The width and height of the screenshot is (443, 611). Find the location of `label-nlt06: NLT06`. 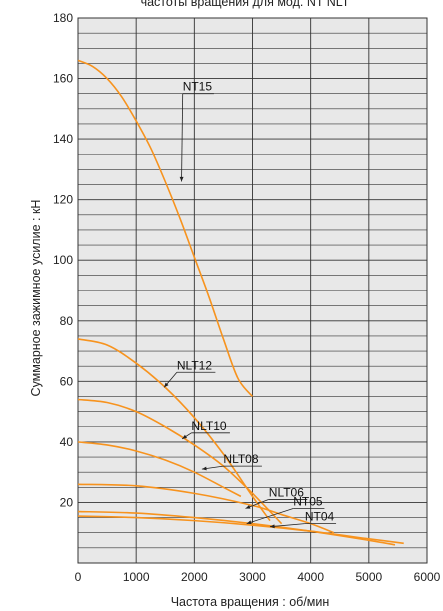

label-nlt06: NLT06 is located at coordinates (286, 492).